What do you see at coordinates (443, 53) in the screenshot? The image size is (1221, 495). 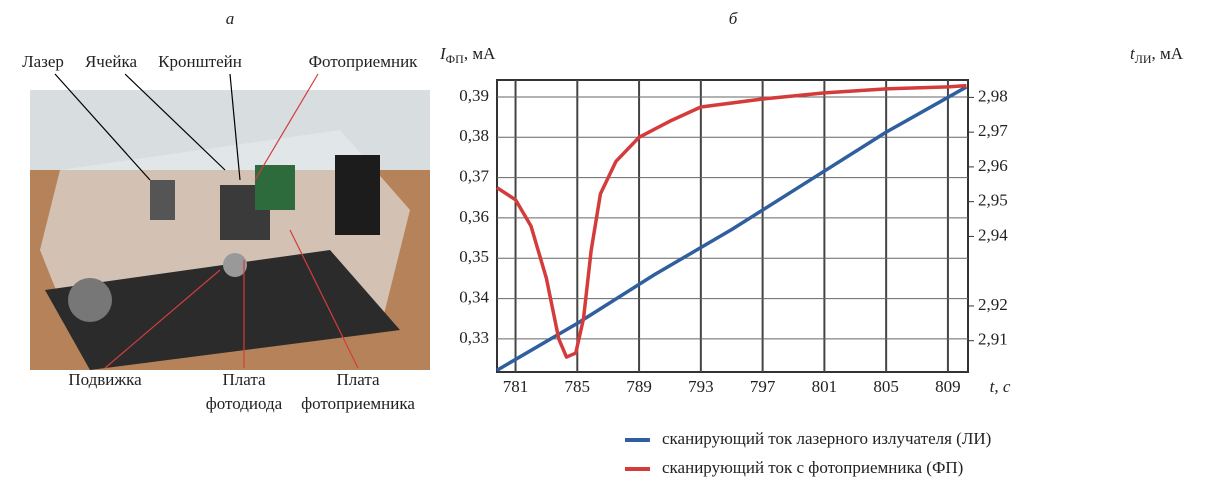 I see `y-label-symbol: I` at bounding box center [443, 53].